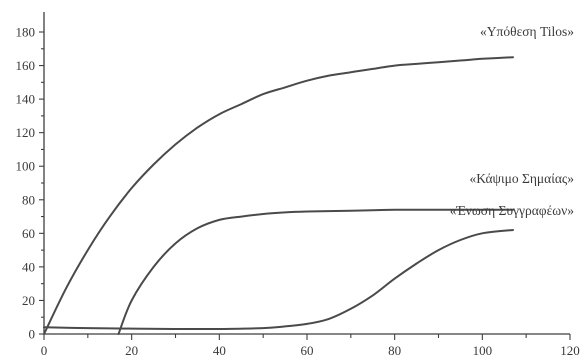 This screenshot has width=588, height=361. Describe the element at coordinates (483, 350) in the screenshot. I see `x-tick-label: 100` at that location.